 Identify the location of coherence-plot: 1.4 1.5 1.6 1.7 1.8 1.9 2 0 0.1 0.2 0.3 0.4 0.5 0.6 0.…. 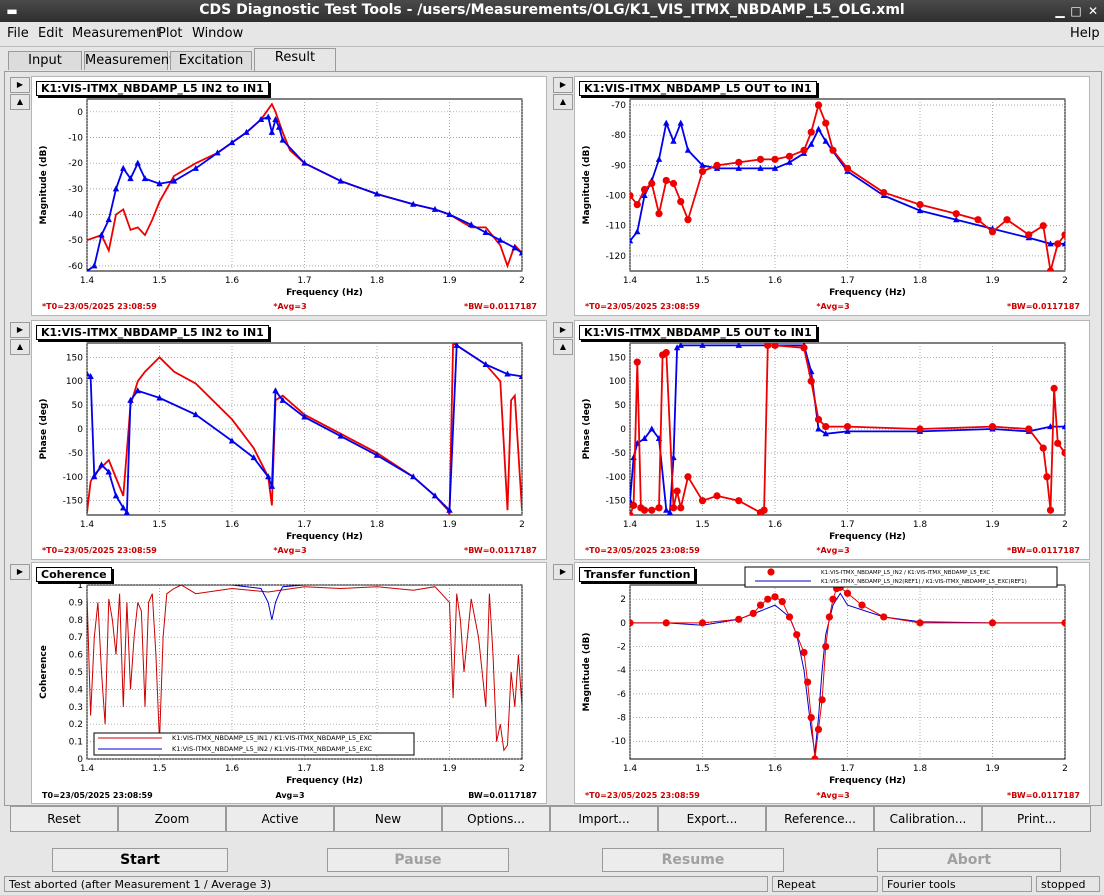
(289, 683).